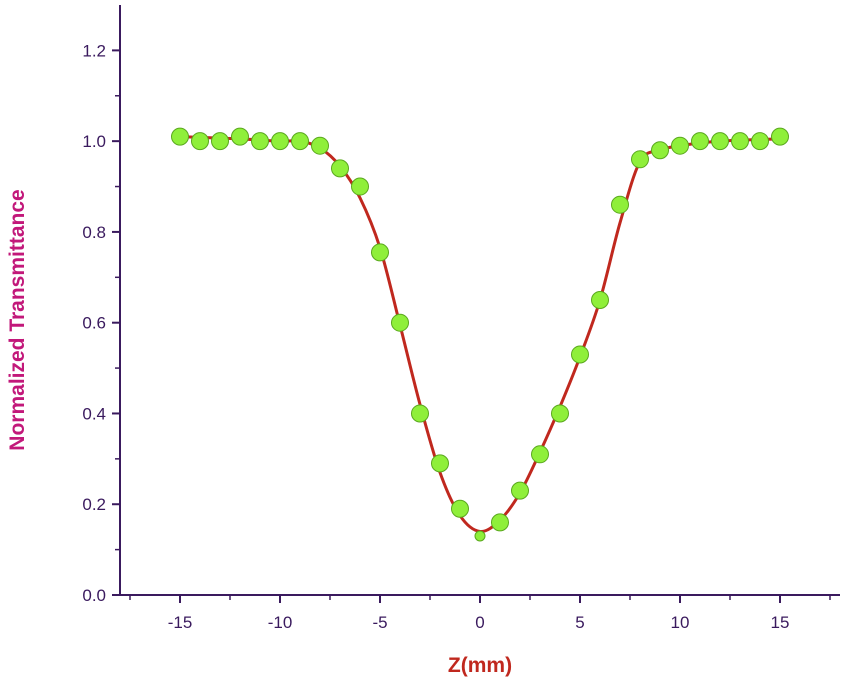 This screenshot has width=855, height=695. Describe the element at coordinates (94, 50) in the screenshot. I see `y-tick-label: 1.2` at that location.